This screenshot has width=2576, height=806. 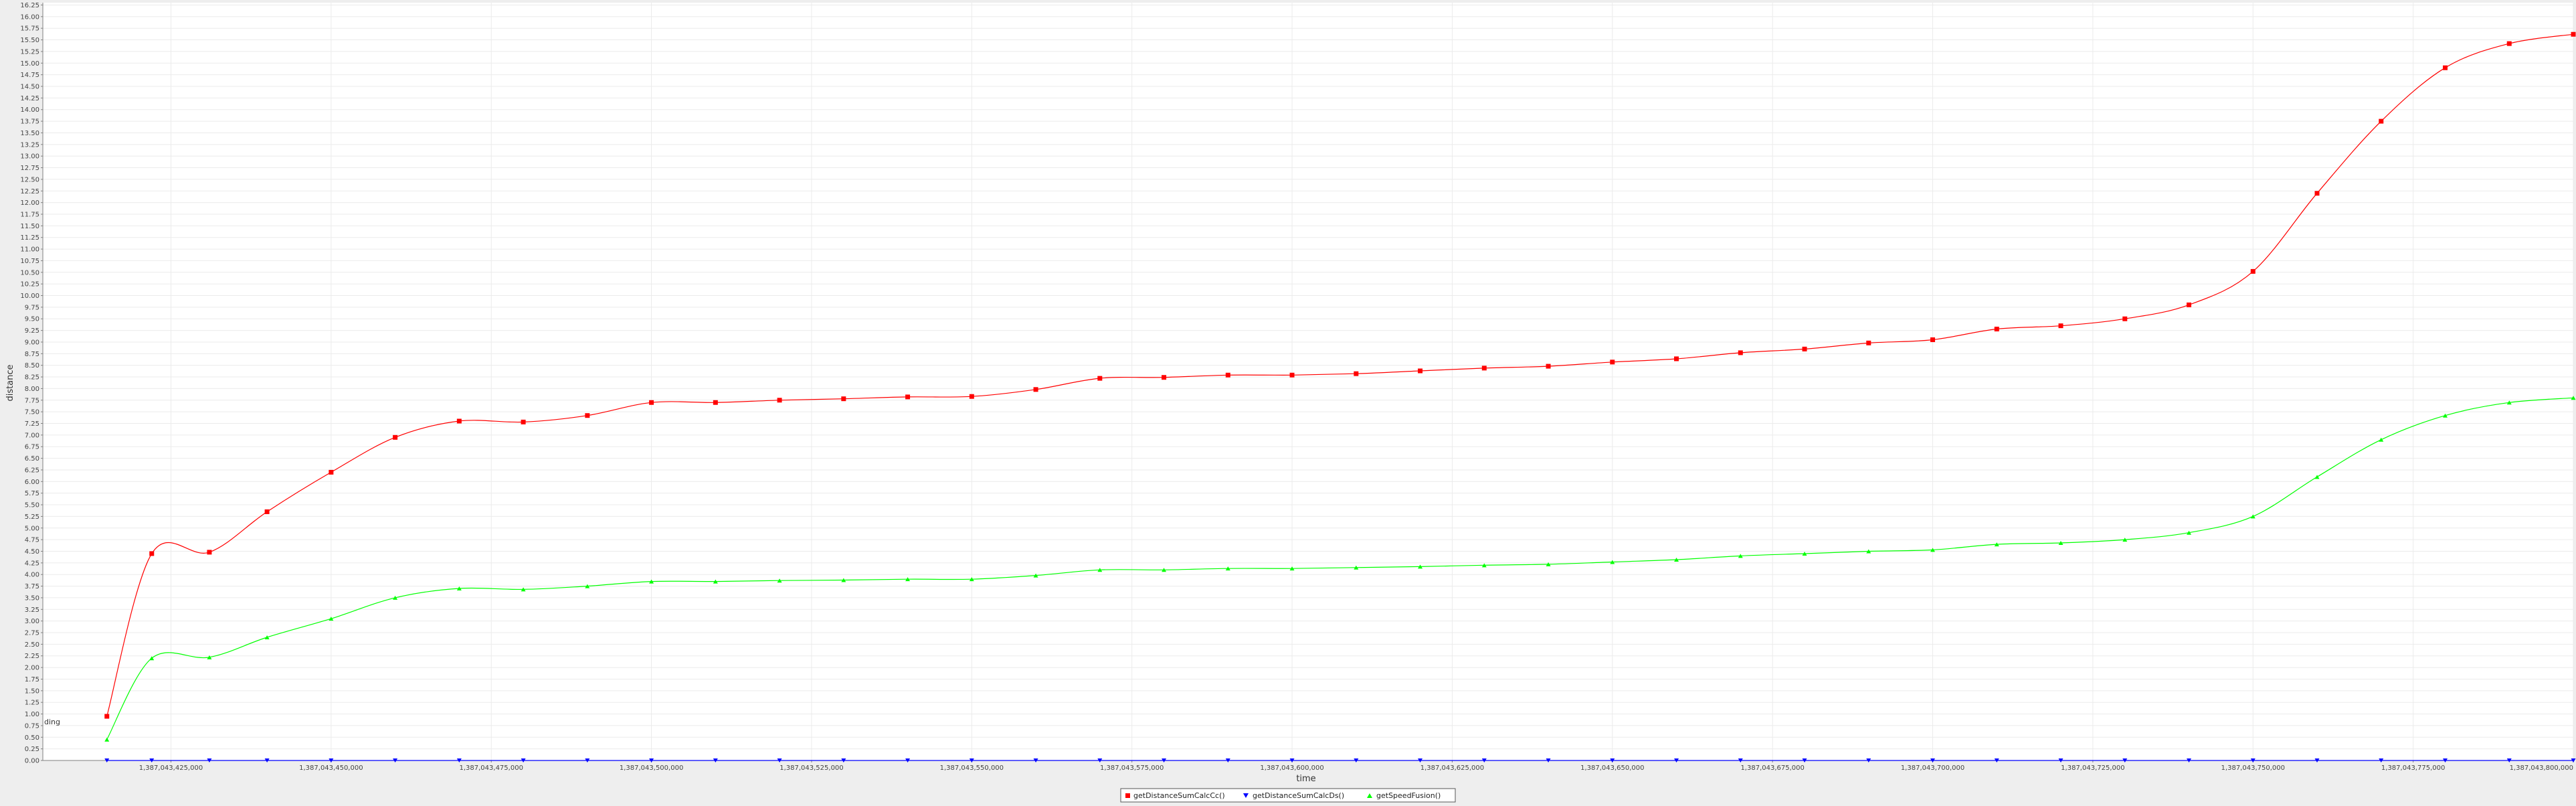 I want to click on y-tick-label: 9.00, so click(x=32, y=342).